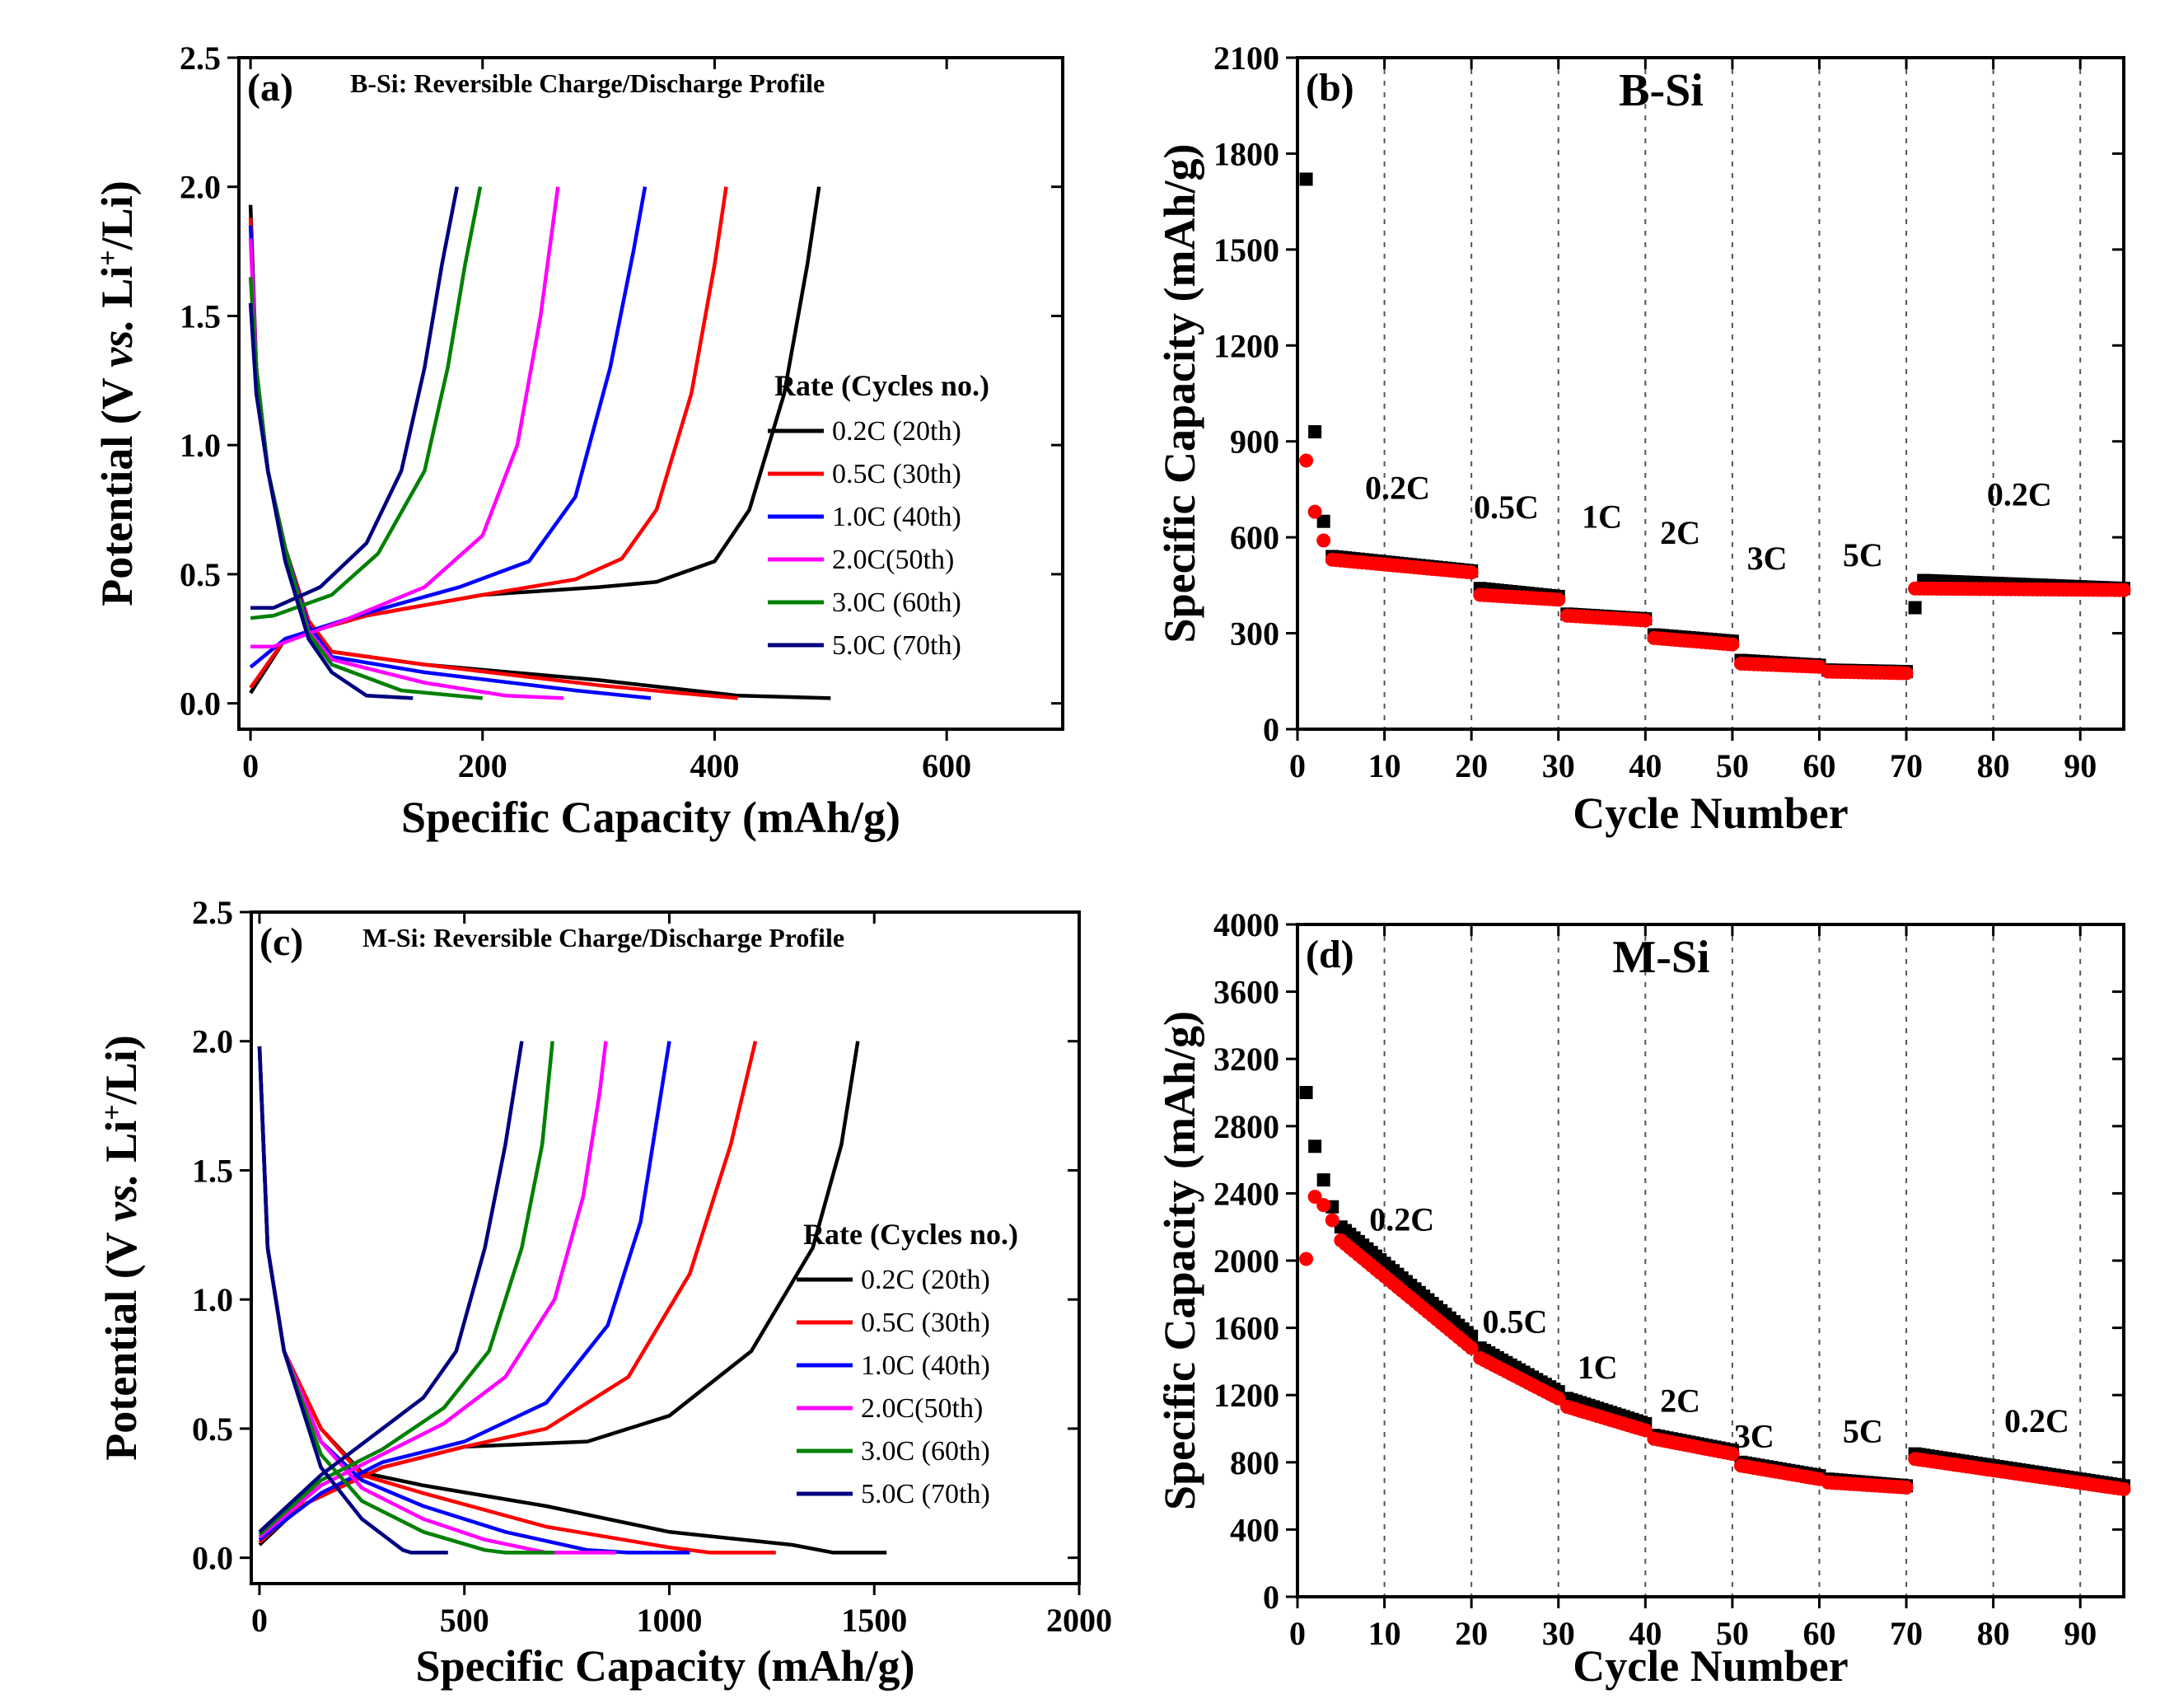 This screenshot has width=2160, height=1708. What do you see at coordinates (1680, 532) in the screenshot?
I see `rate-label: 2C` at bounding box center [1680, 532].